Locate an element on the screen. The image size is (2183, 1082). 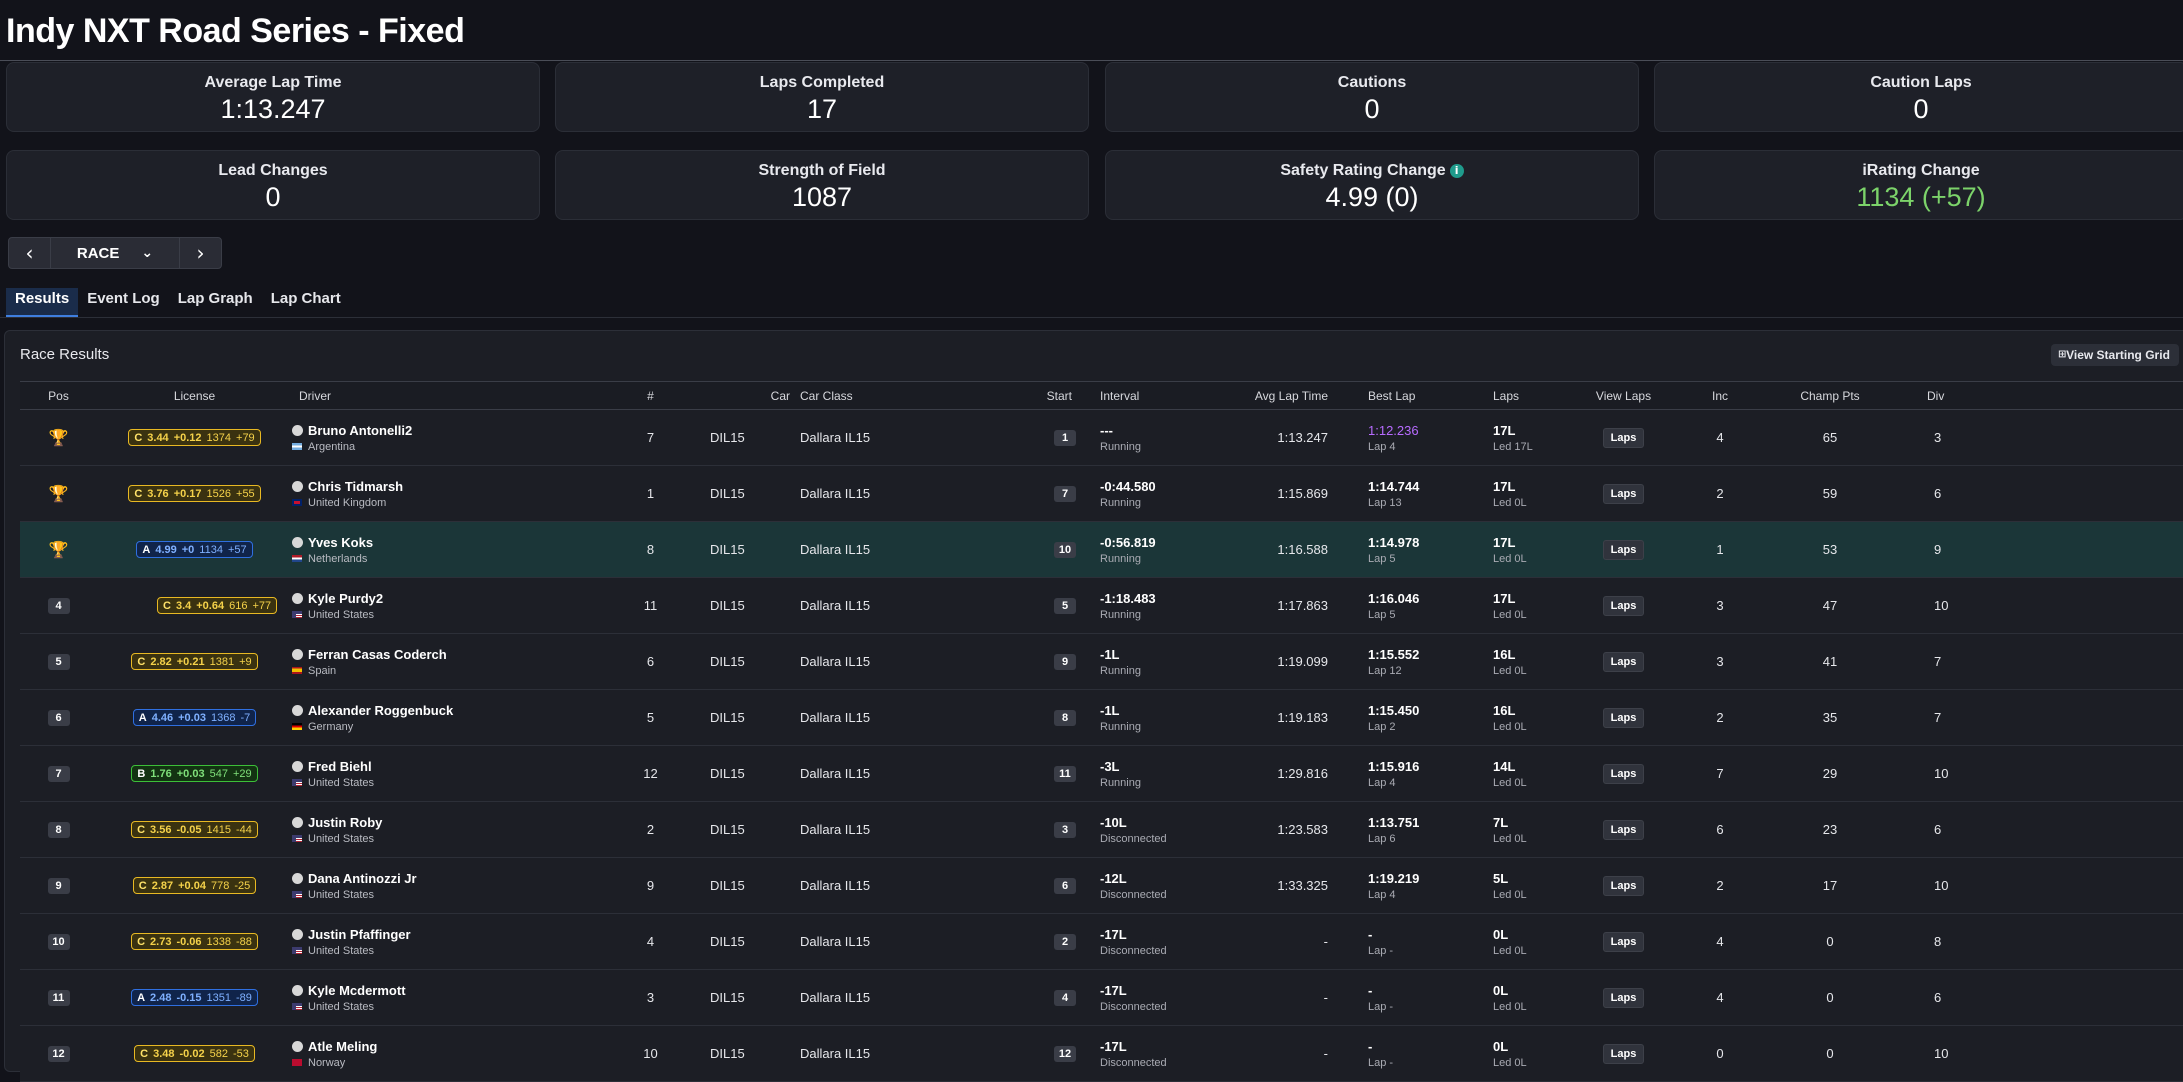
col-header-div: Div is located at coordinates (2038, 395).